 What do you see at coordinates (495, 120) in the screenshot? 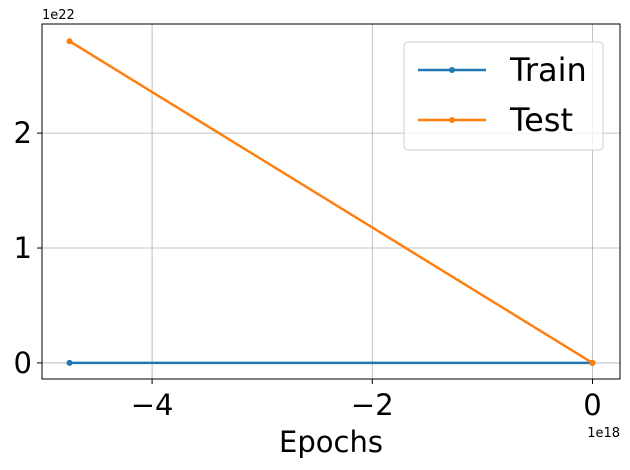
I see `legend-item-test: Test` at bounding box center [495, 120].